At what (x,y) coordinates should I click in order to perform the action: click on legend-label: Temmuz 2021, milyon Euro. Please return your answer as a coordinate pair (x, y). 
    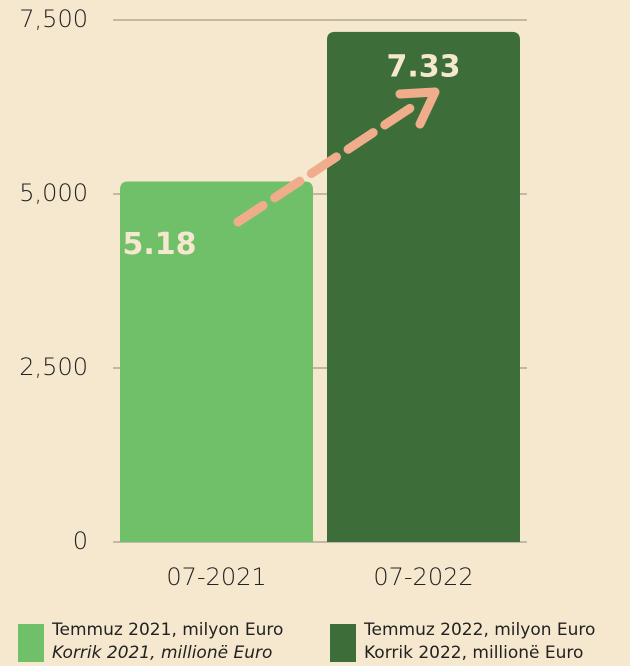
    Looking at the image, I should click on (167, 630).